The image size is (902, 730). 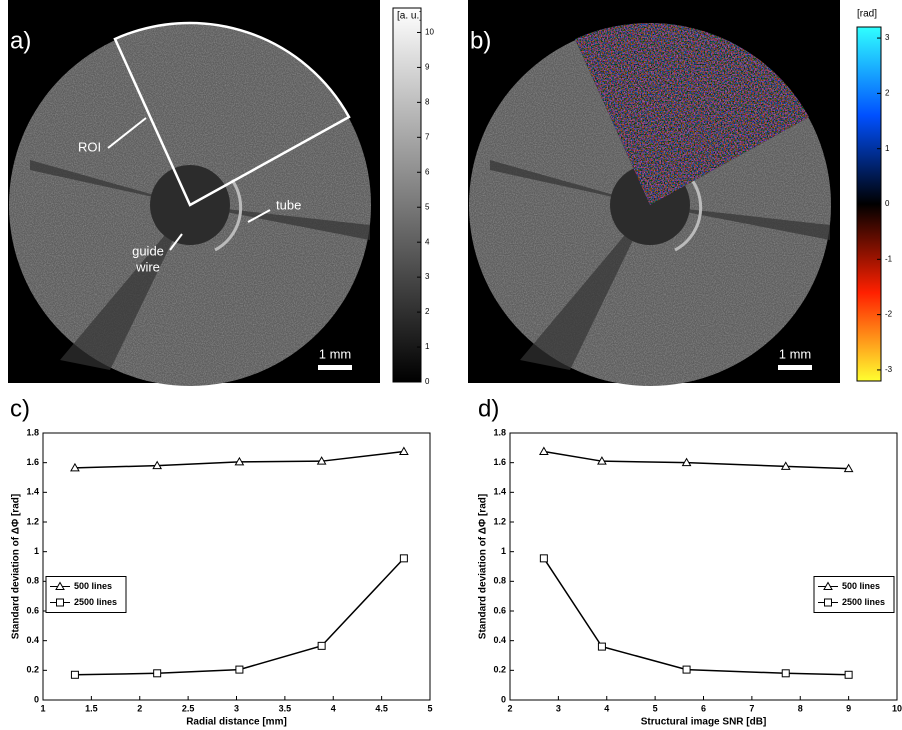 I want to click on panel-label: d), so click(x=488, y=408).